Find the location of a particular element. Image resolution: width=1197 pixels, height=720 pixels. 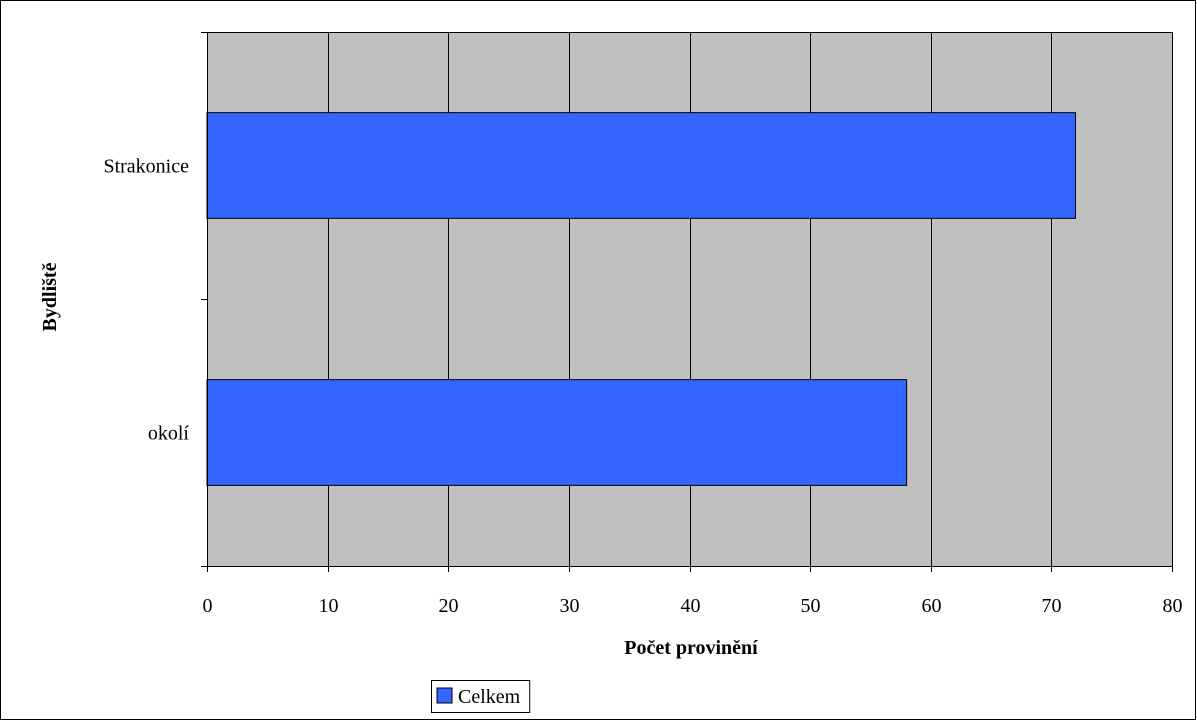

x-axis-title: Počet provinění is located at coordinates (691, 648).